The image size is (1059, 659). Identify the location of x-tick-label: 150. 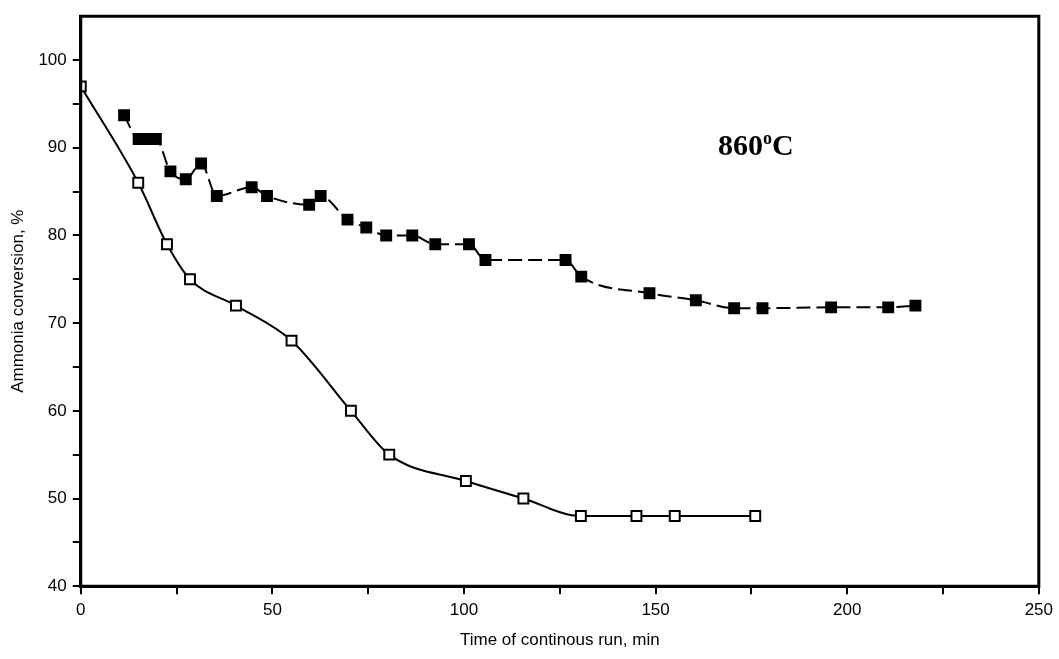
(655, 610).